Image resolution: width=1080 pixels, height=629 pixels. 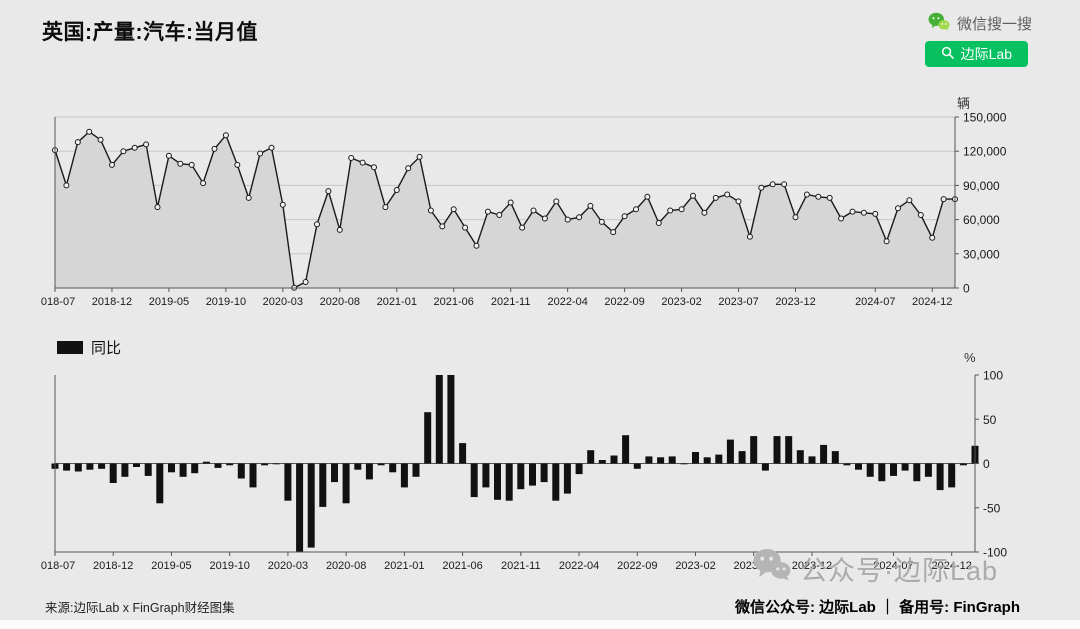 What do you see at coordinates (877, 607) in the screenshot?
I see `account-info: 微信公众号: 边际Lab ｜ 备用号: FinGraph` at bounding box center [877, 607].